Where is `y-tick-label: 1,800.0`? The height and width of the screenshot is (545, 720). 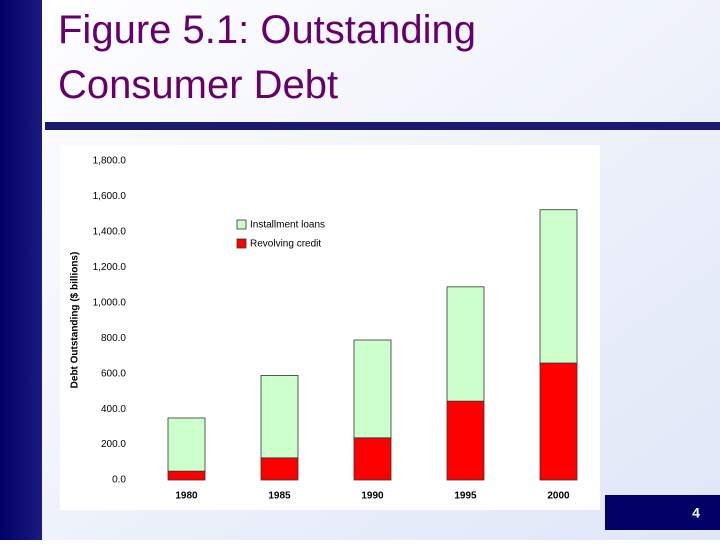 y-tick-label: 1,800.0 is located at coordinates (110, 161).